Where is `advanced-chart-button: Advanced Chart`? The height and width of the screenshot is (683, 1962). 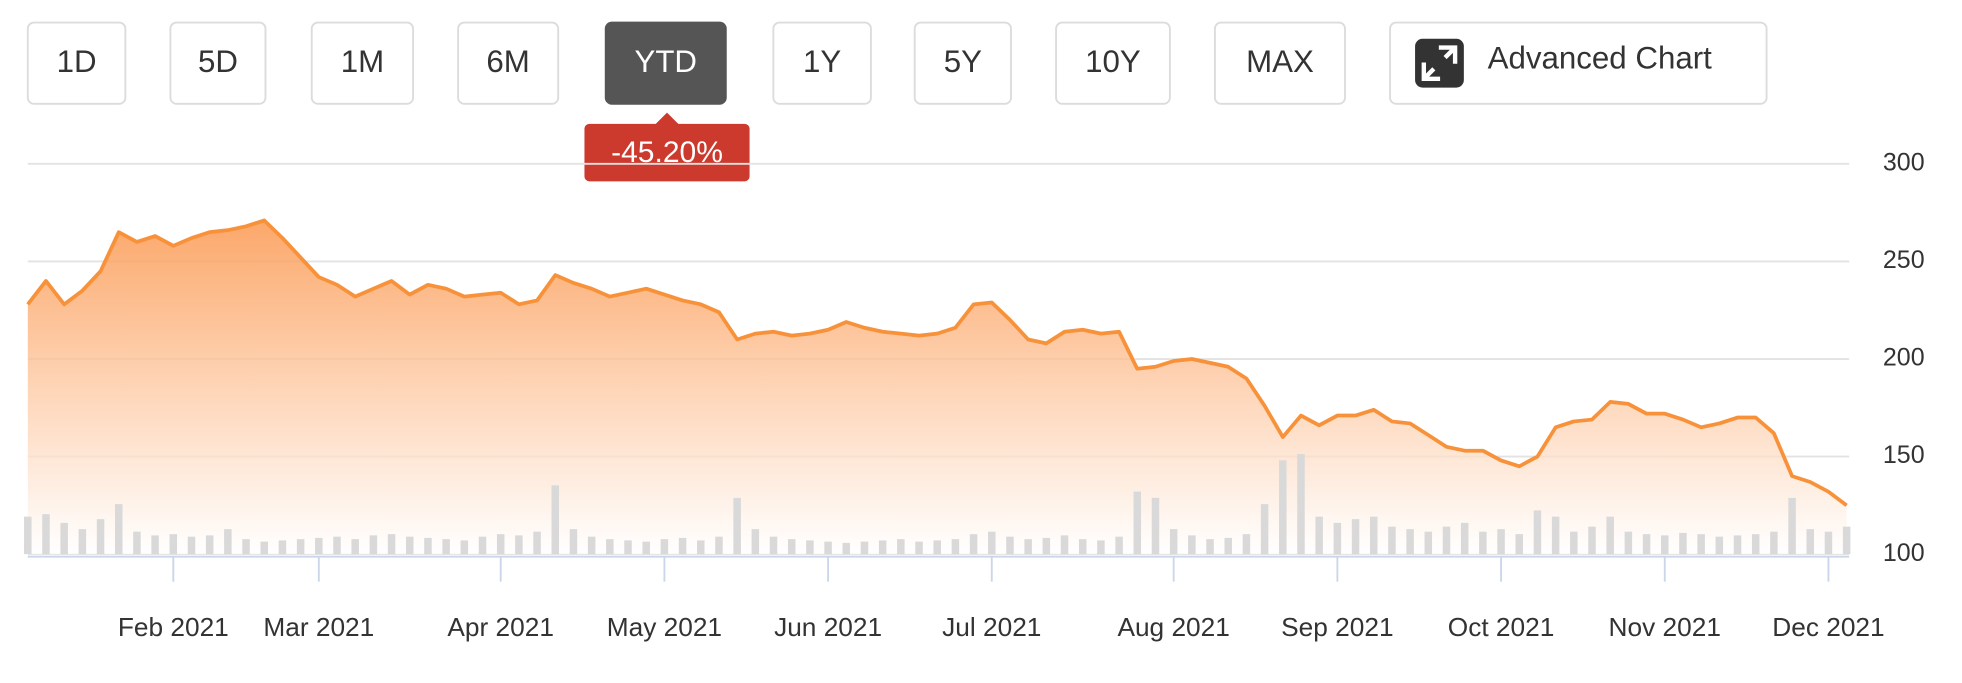
advanced-chart-button: Advanced Chart is located at coordinates (1578, 63).